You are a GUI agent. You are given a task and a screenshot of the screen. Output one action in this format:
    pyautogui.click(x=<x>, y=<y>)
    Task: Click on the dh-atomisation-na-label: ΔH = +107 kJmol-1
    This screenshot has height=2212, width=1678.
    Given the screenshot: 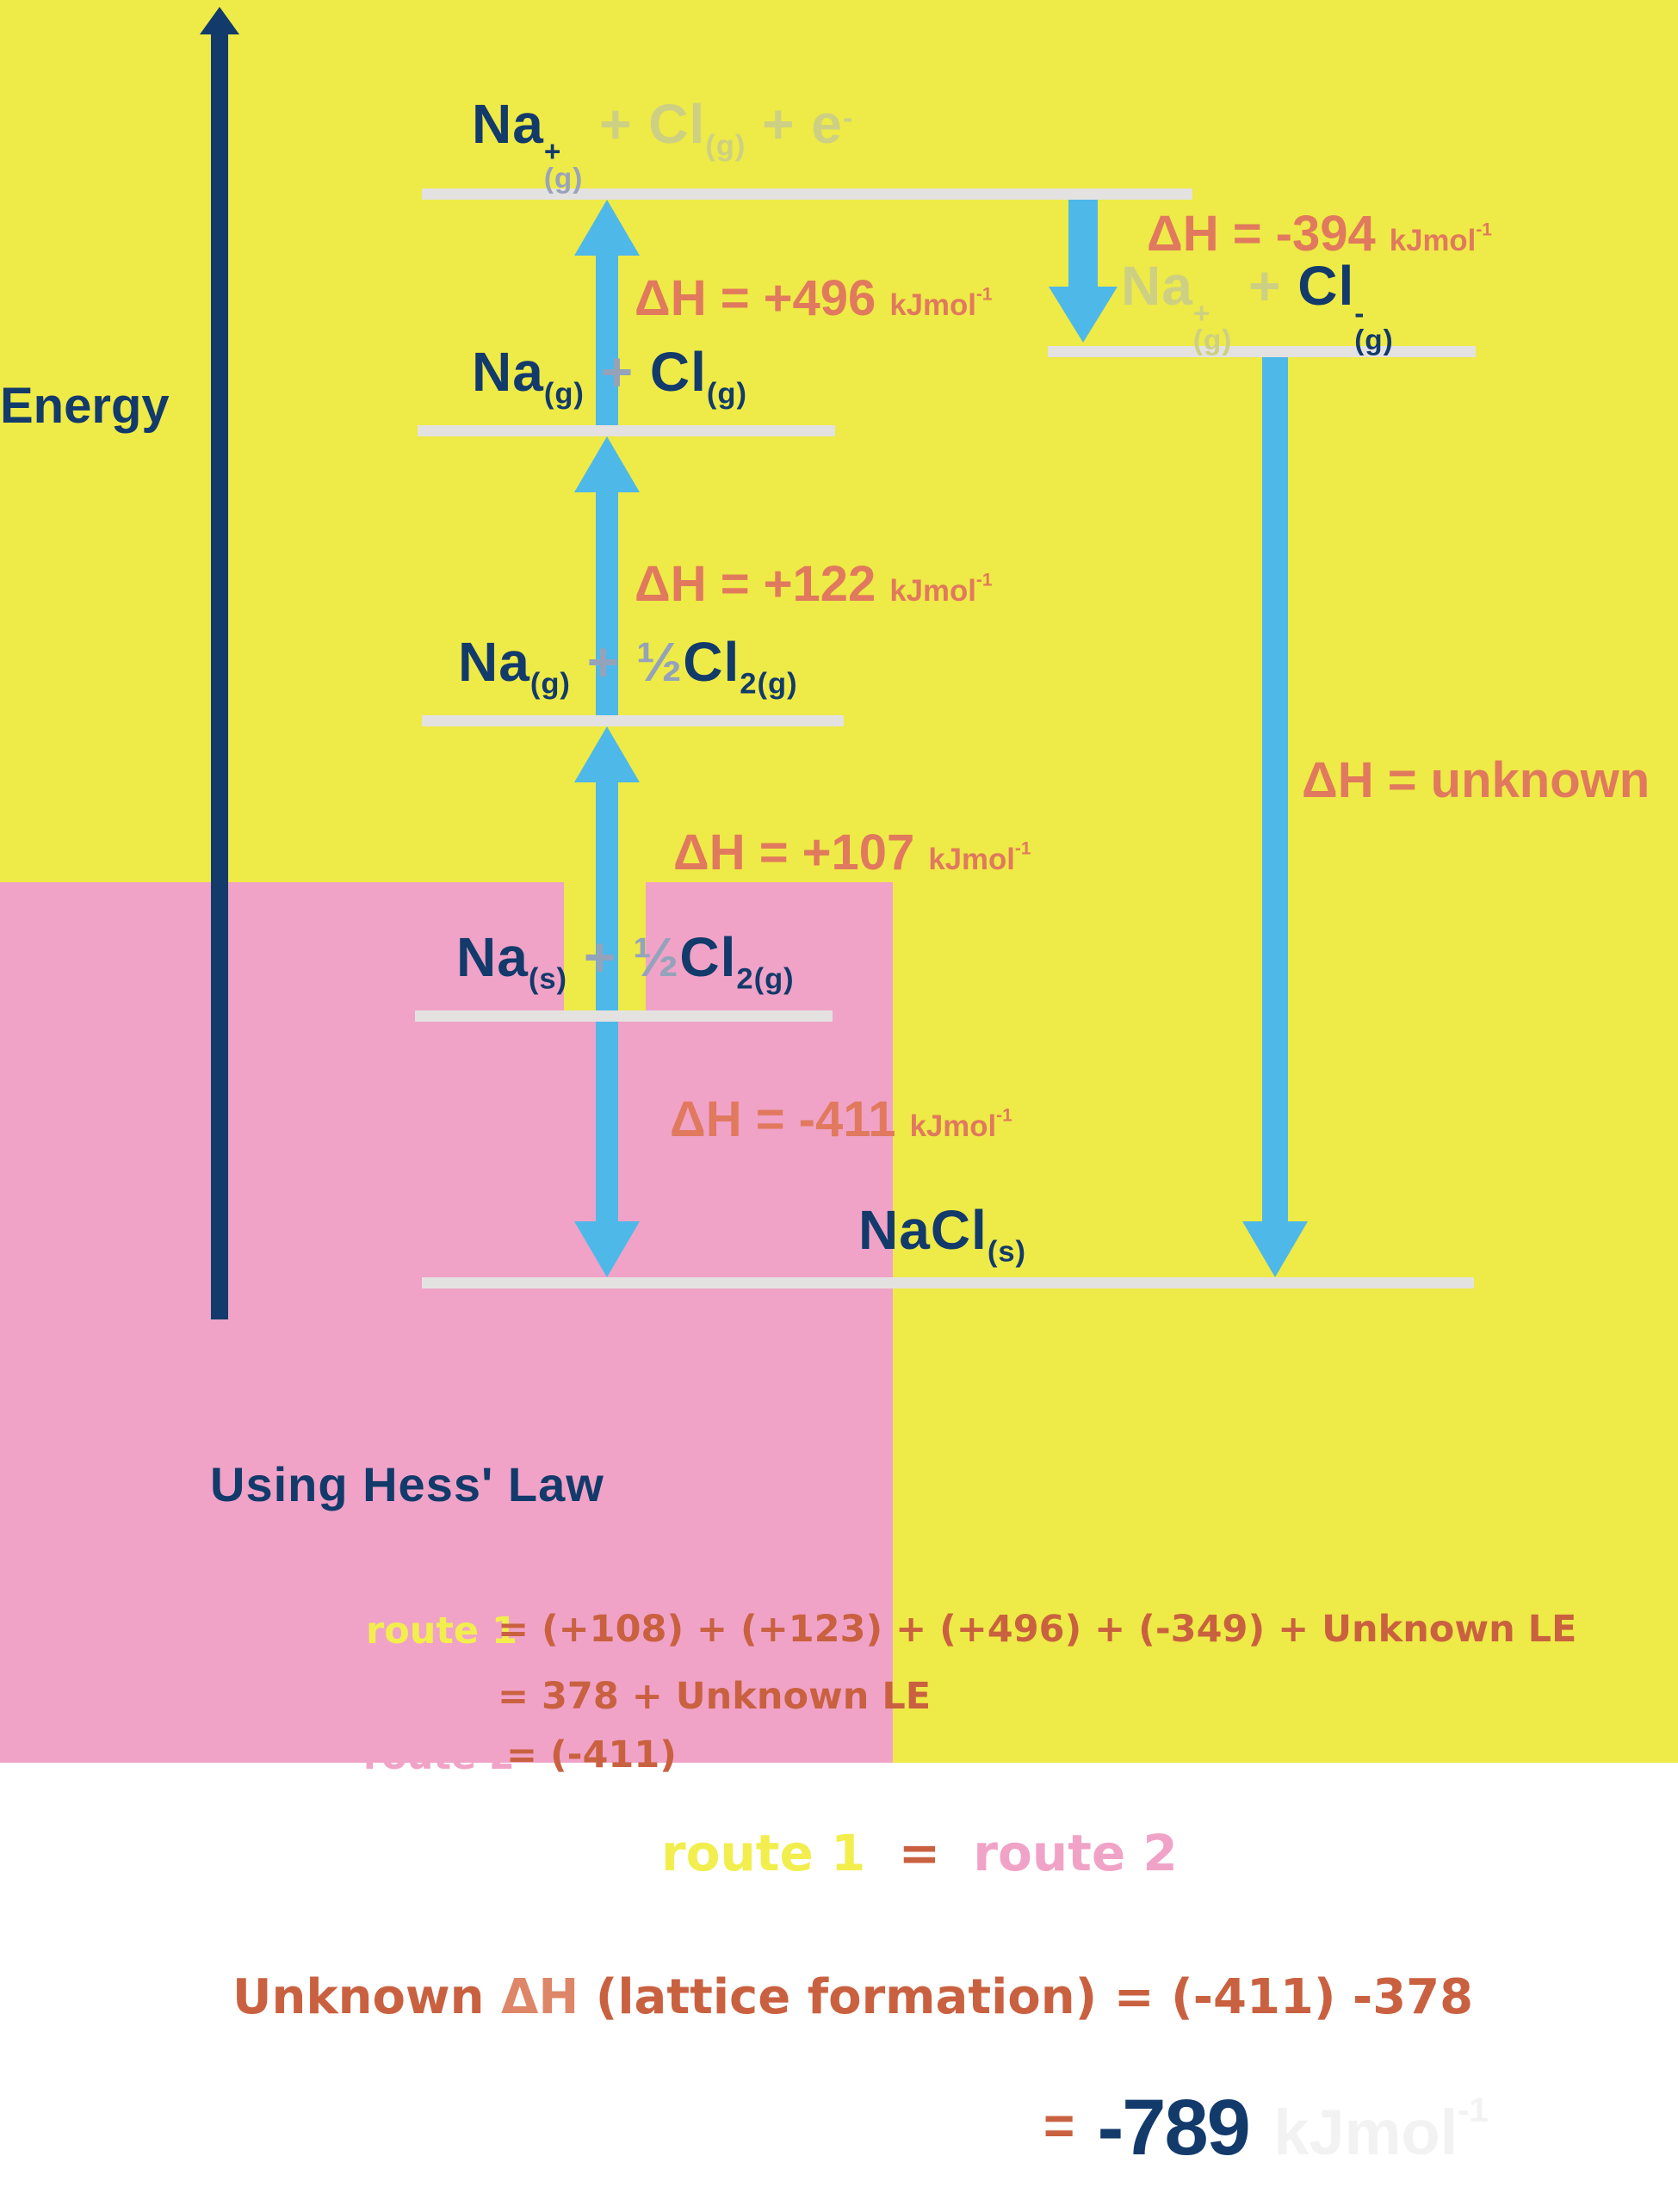 What is the action you would take?
    pyautogui.click(x=852, y=853)
    